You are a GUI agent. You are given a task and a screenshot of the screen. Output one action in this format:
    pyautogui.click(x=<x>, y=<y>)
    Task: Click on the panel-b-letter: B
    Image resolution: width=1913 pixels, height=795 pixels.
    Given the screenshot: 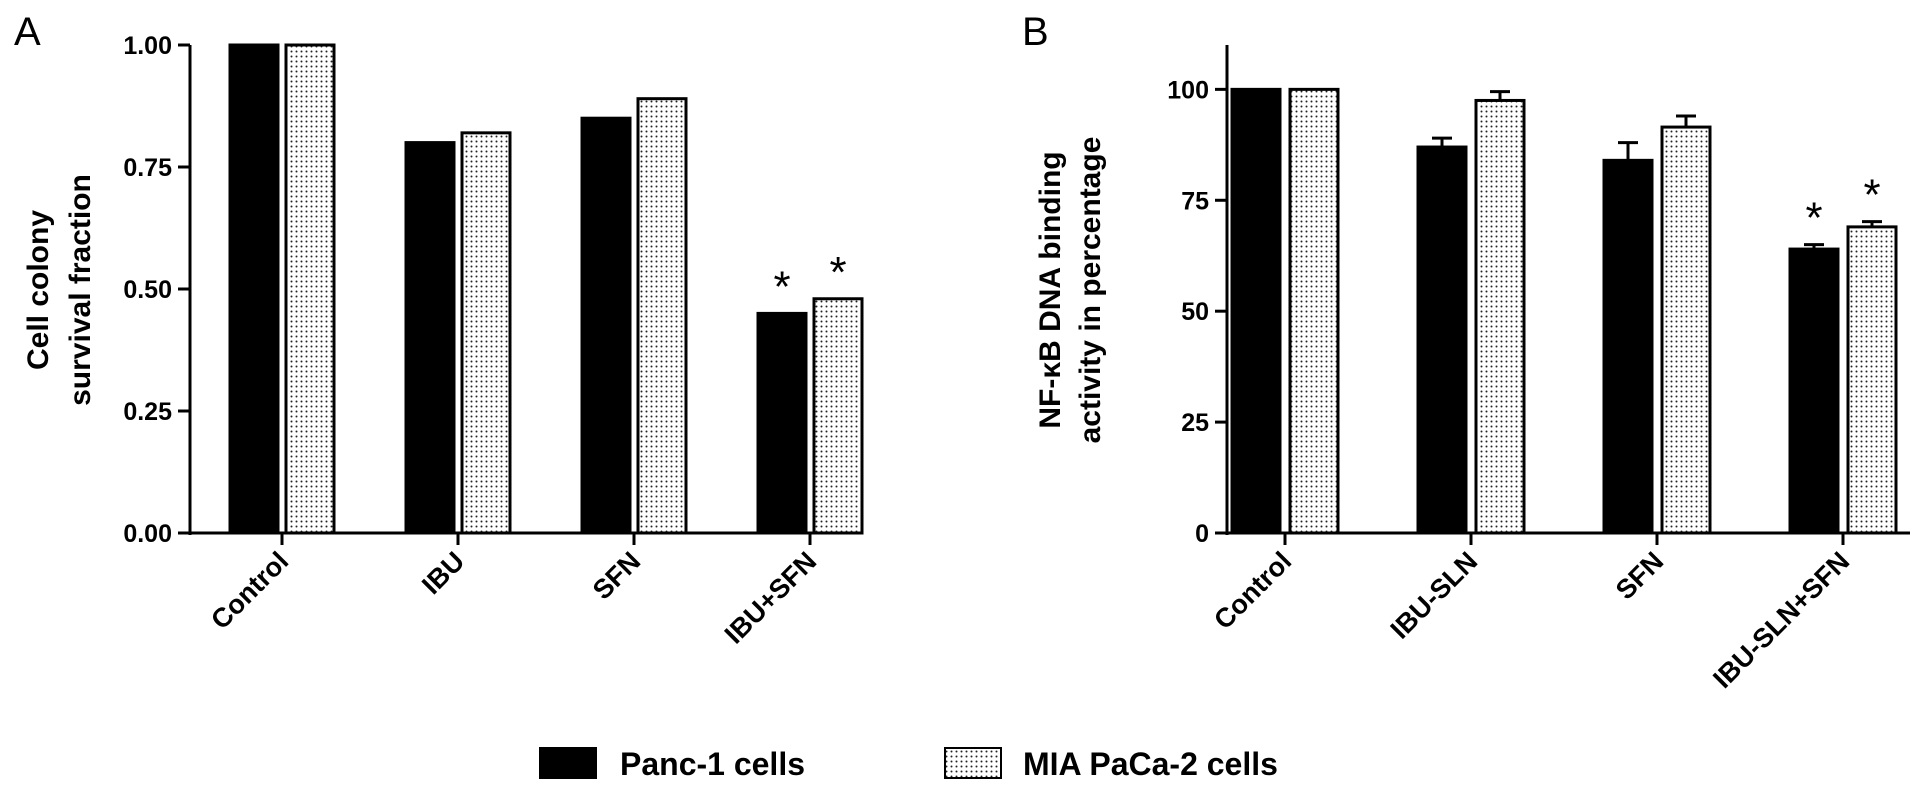 What is the action you would take?
    pyautogui.click(x=1035, y=32)
    